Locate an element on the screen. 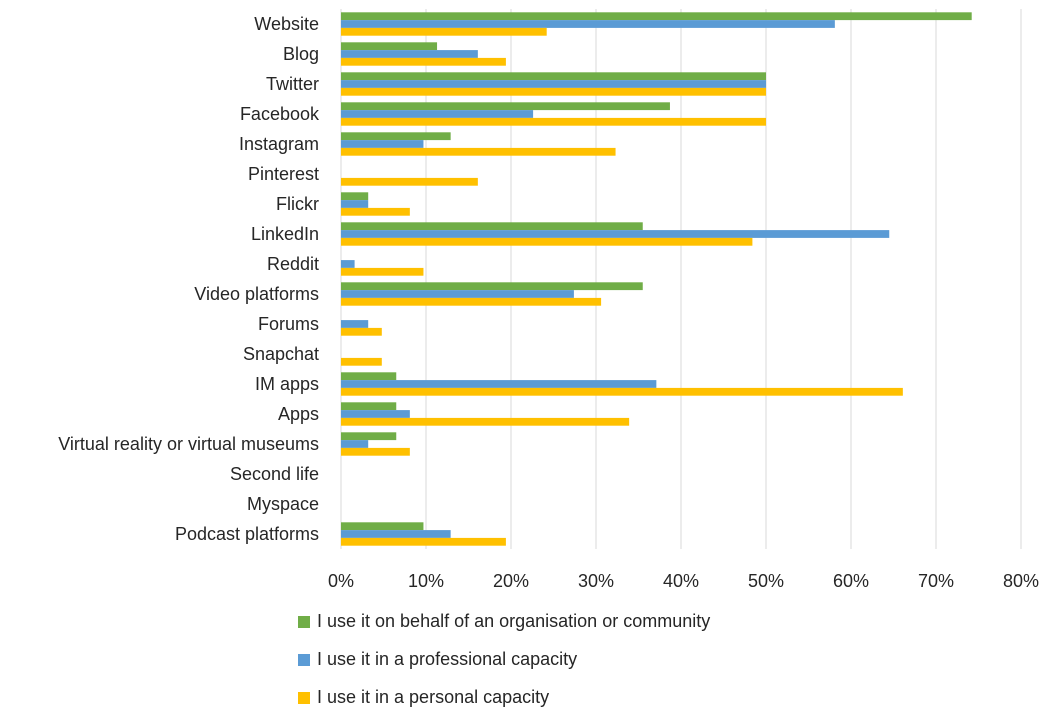 The height and width of the screenshot is (726, 1055). legend-item-professional: I use it in a professional capacity is located at coordinates (504, 659).